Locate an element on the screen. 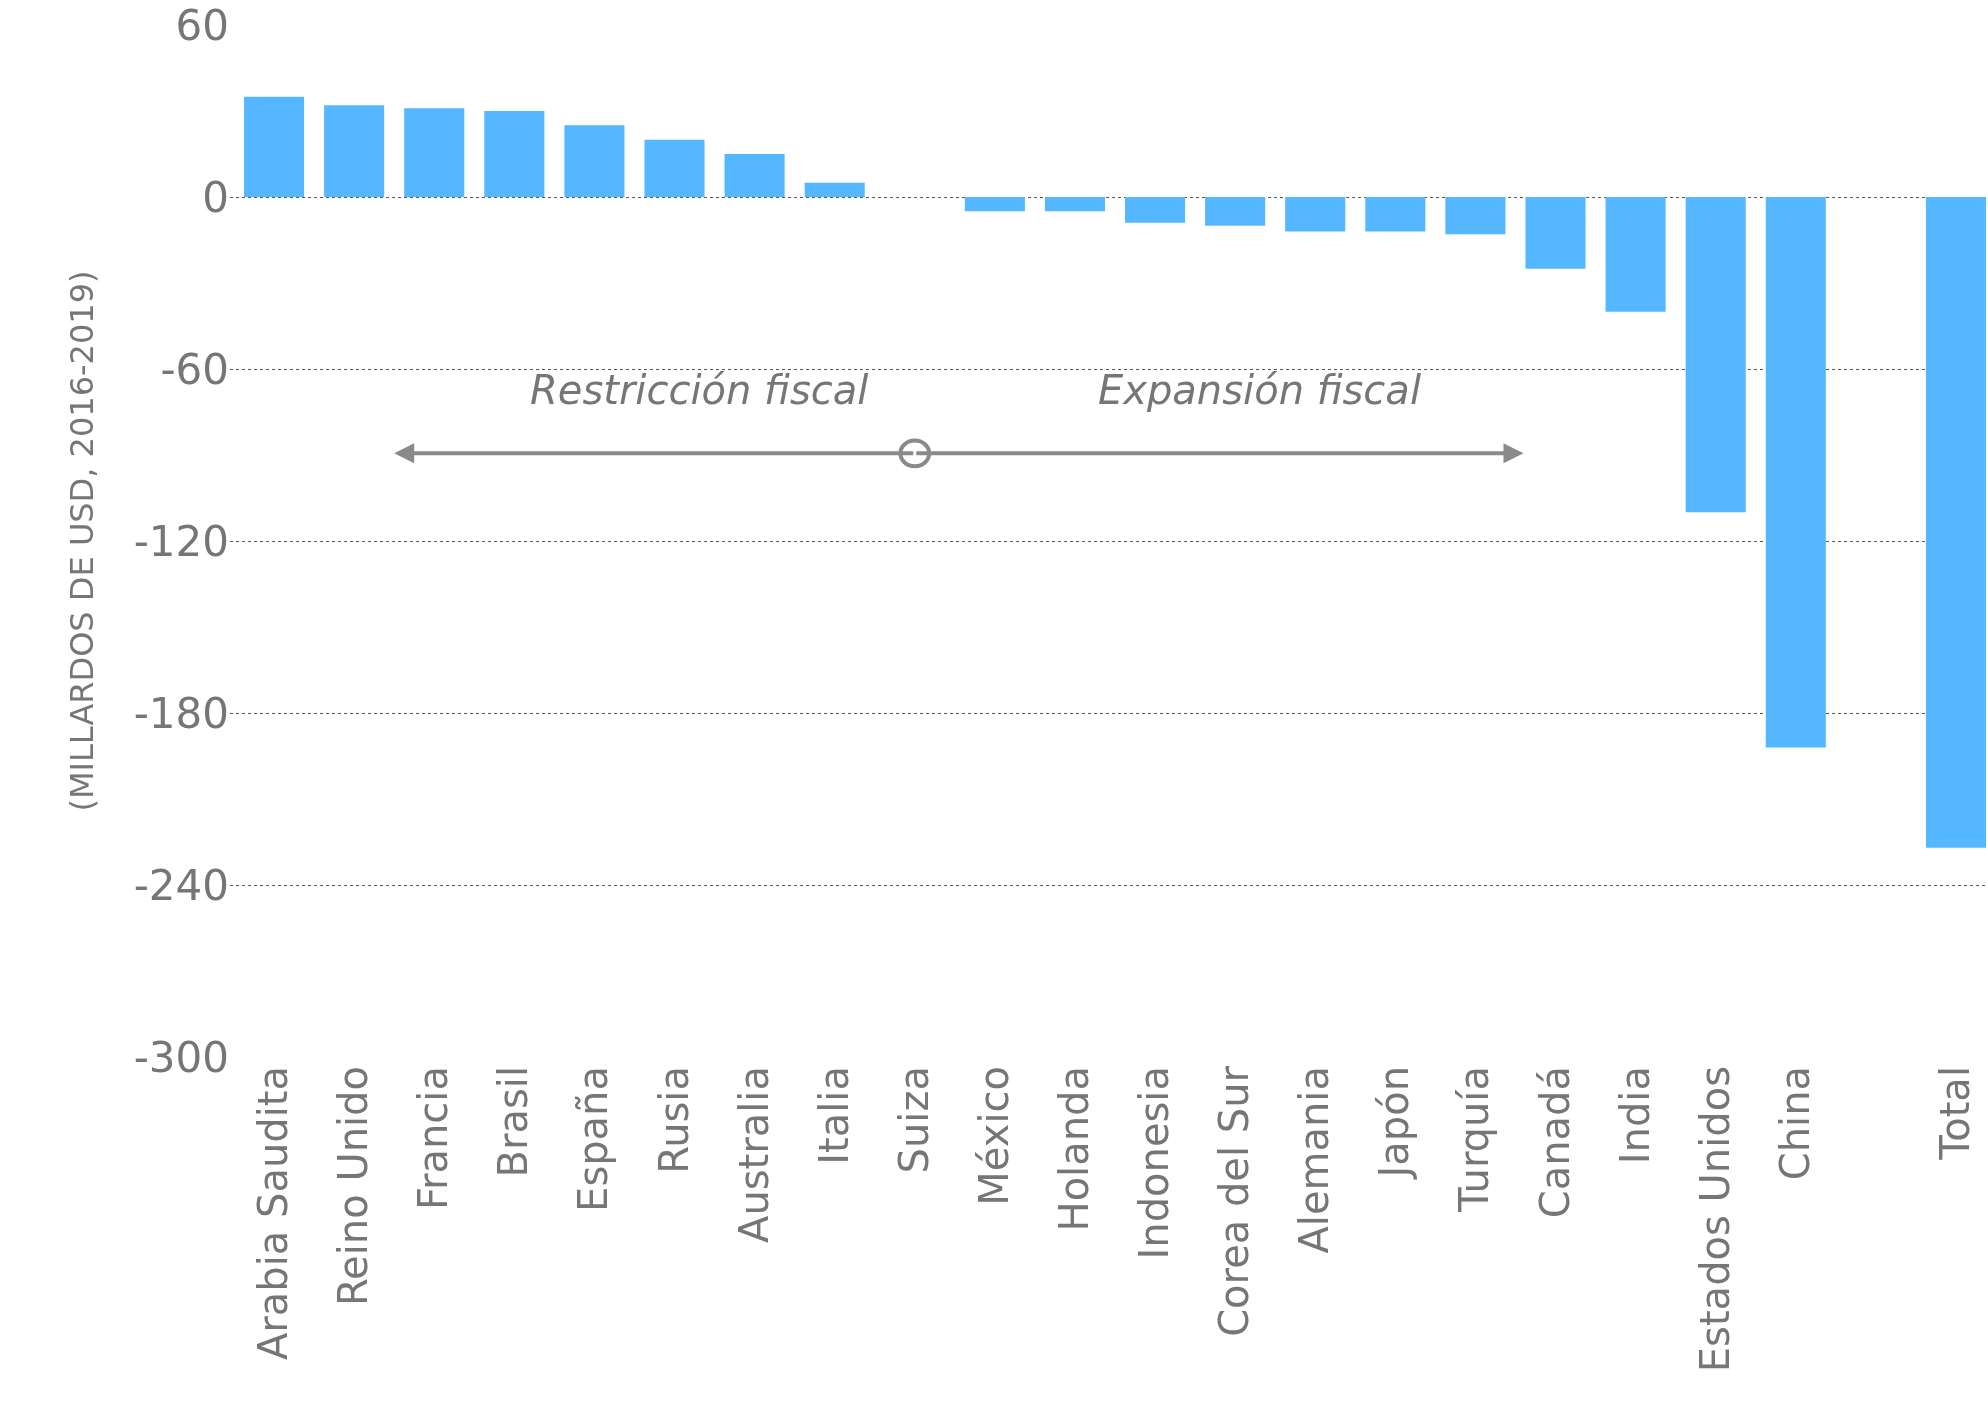  x-tick-label: Holanda is located at coordinates (1073, 1149).